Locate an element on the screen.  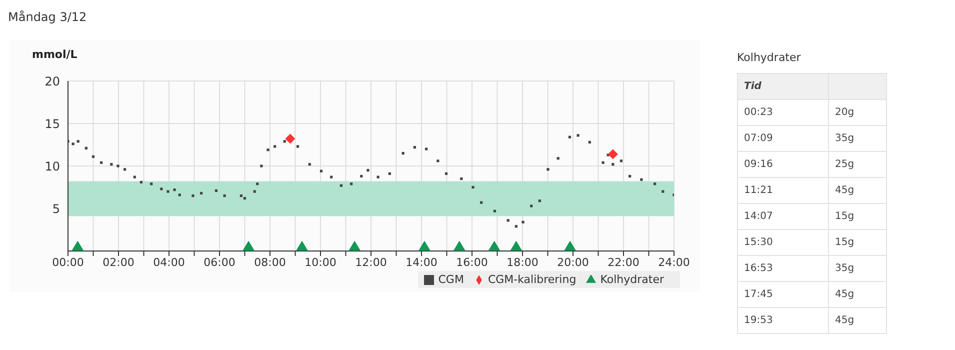
y-axis-title: mmol/L is located at coordinates (55, 54).